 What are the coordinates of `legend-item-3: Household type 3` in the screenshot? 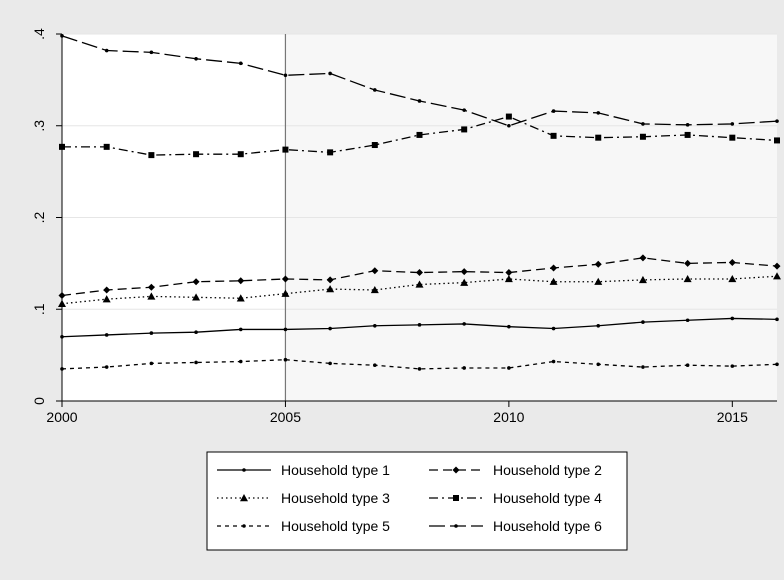 It's located at (303, 498).